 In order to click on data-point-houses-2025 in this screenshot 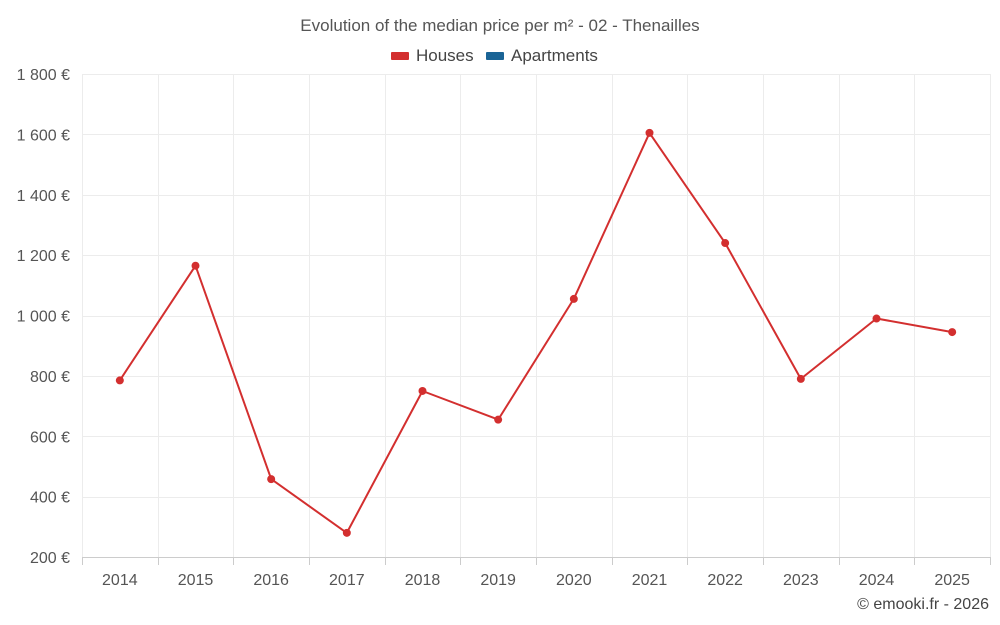, I will do `click(952, 332)`.